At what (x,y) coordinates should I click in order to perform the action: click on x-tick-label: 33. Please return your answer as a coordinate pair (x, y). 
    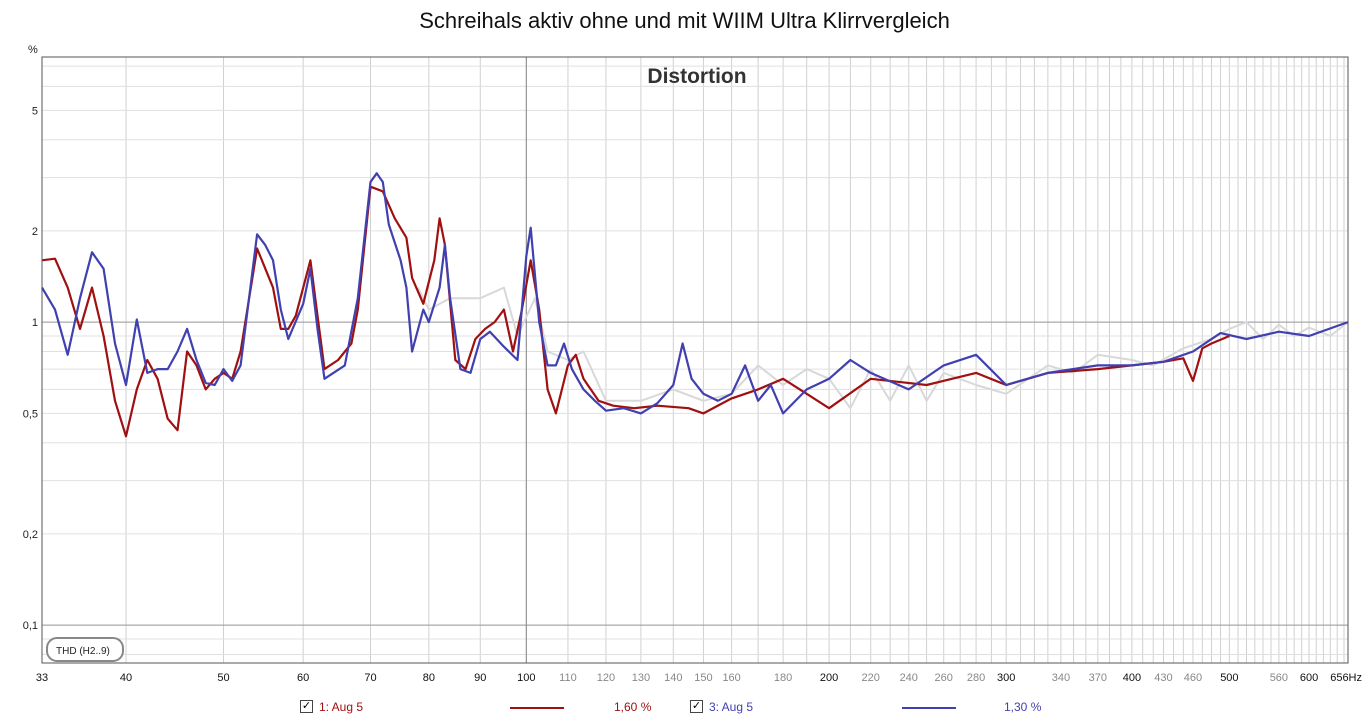
    Looking at the image, I should click on (42, 678).